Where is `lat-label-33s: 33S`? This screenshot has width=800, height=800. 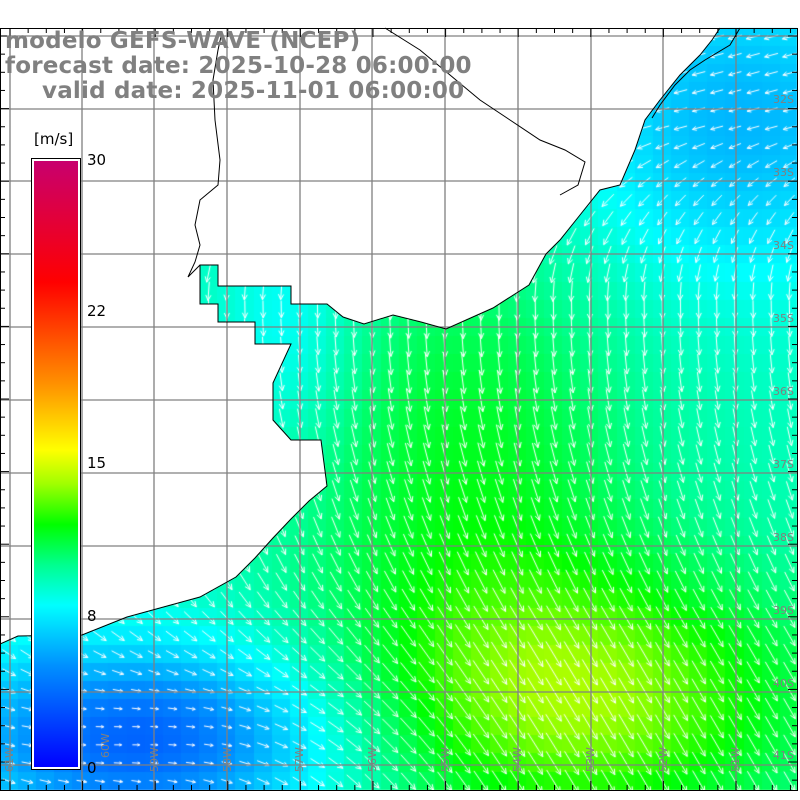 lat-label-33s: 33S is located at coordinates (783, 172).